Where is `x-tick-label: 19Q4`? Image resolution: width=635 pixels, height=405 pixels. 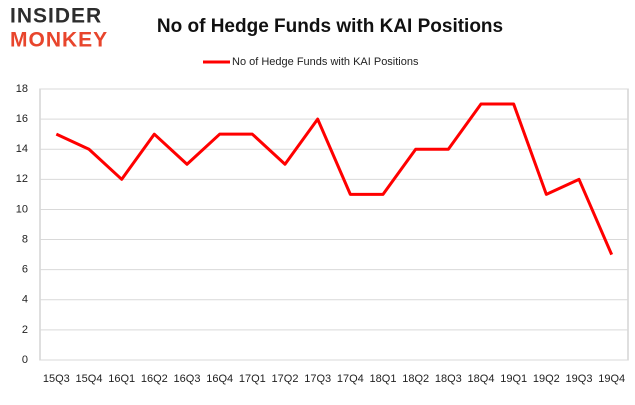 x-tick-label: 19Q4 is located at coordinates (611, 379).